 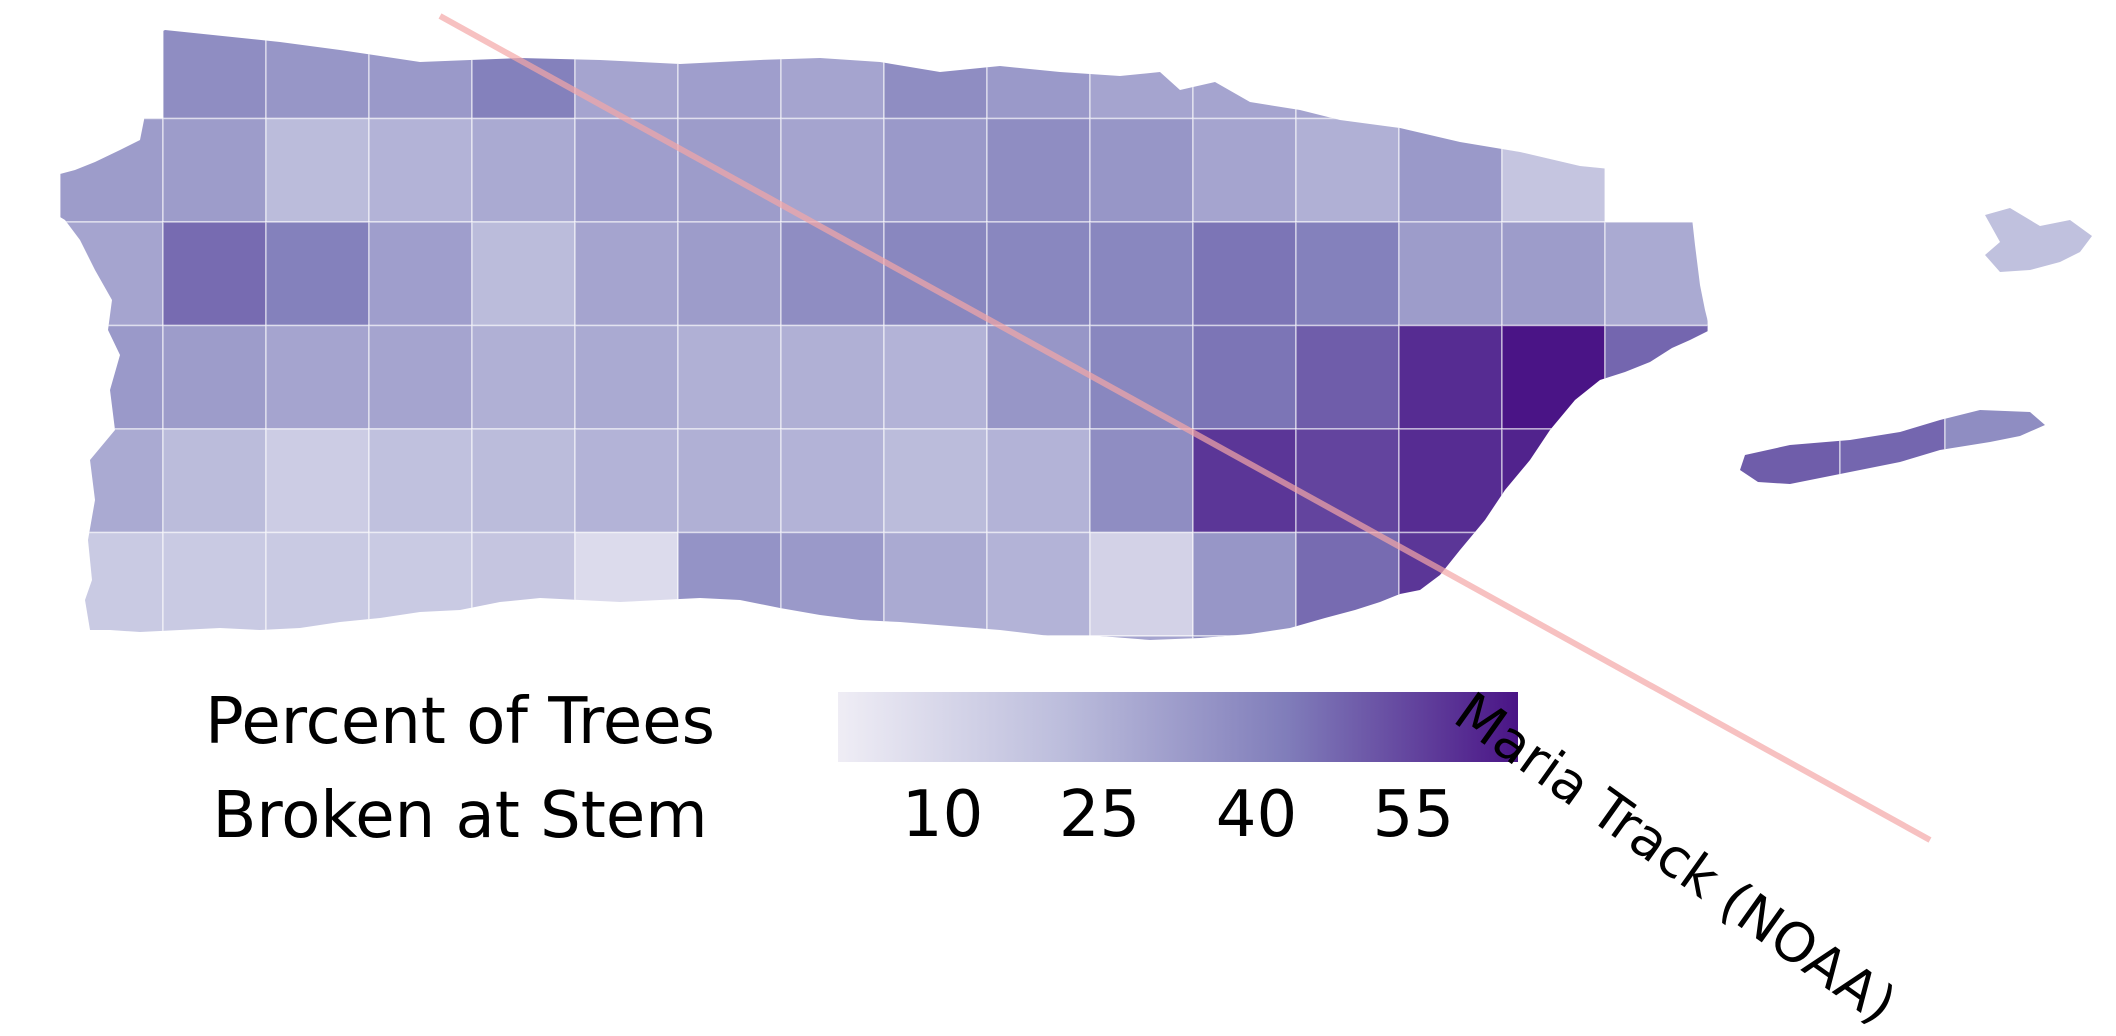 I want to click on legend-title-line2: Broken at Stem, so click(x=460, y=816).